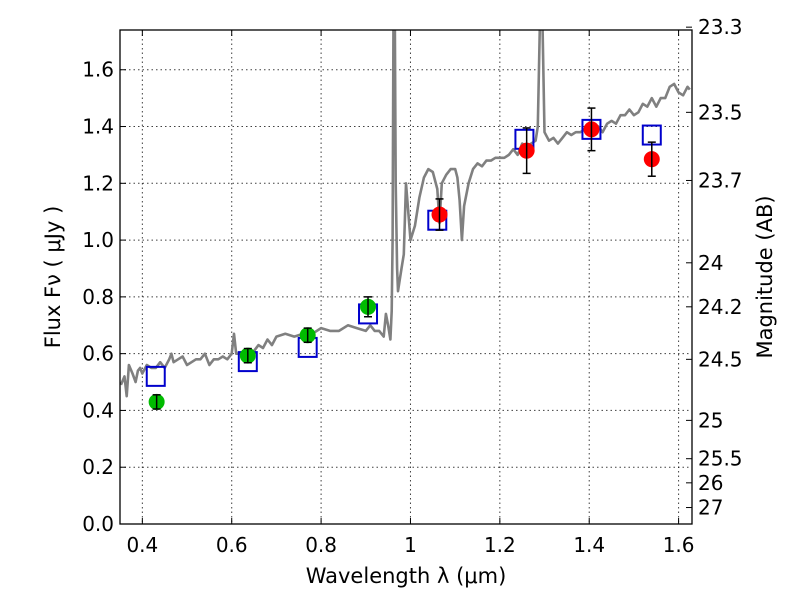 The height and width of the screenshot is (600, 800). Describe the element at coordinates (98, 183) in the screenshot. I see `y-tick-label: 1.2` at that location.